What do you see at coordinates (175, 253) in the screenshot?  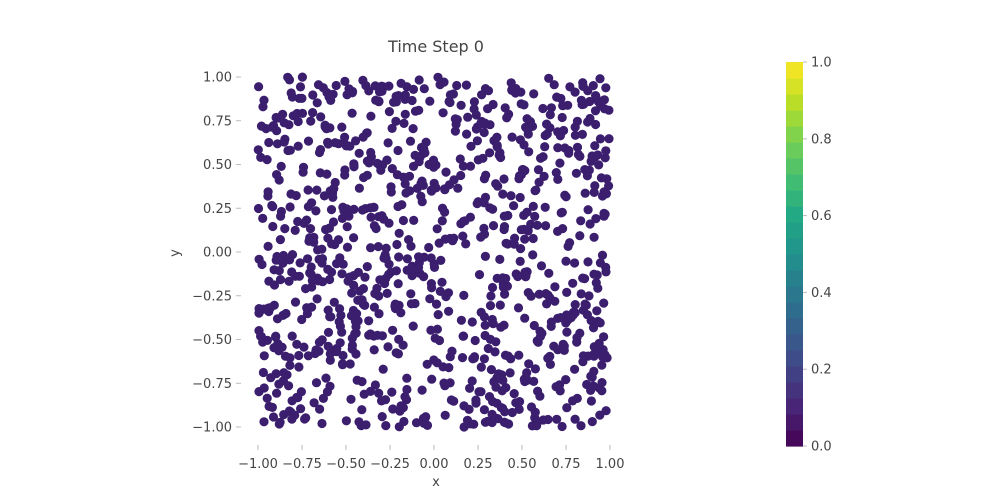 I see `y-axis-label: y` at bounding box center [175, 253].